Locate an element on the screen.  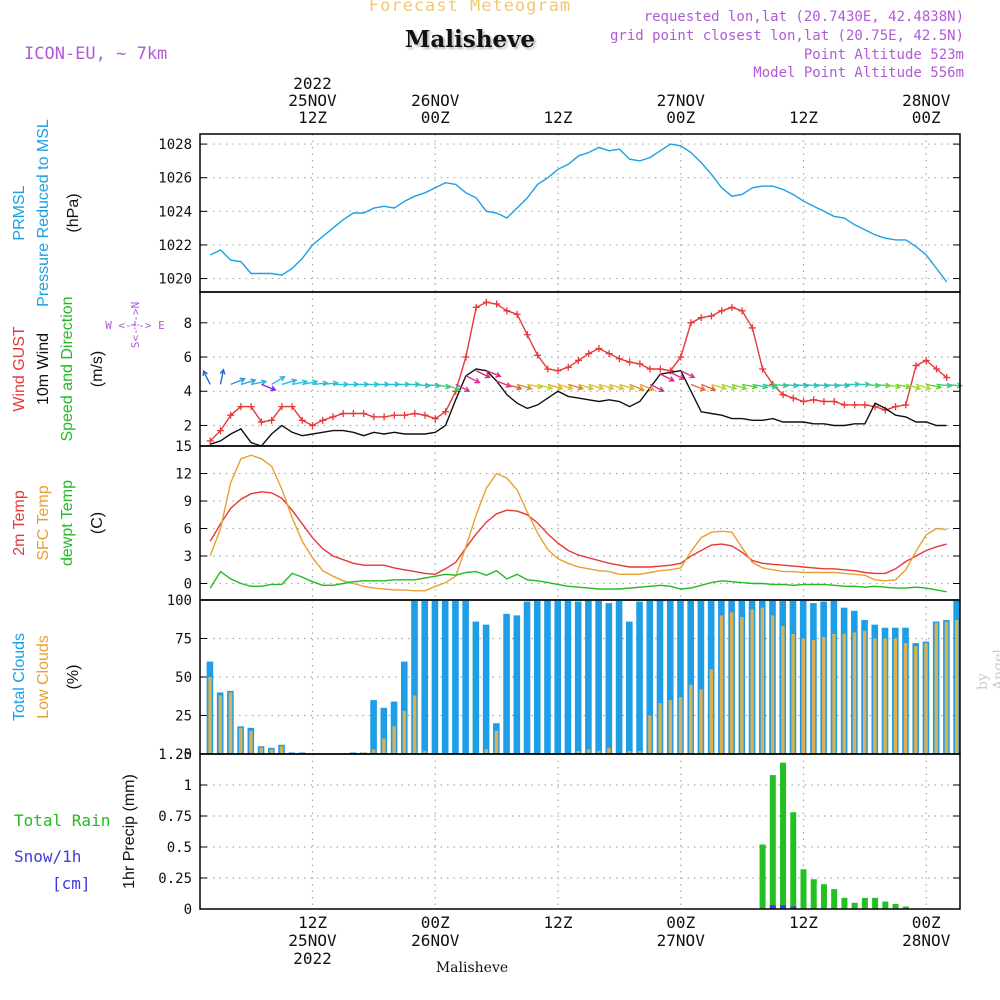
y-tick-label: 1020 is located at coordinates (175, 280).